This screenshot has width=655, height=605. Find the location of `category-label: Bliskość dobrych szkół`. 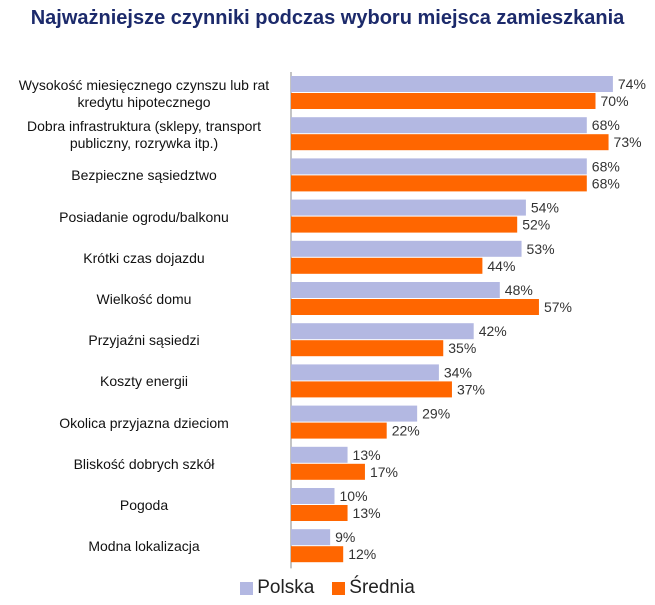

category-label: Bliskość dobrych szkół is located at coordinates (144, 463).